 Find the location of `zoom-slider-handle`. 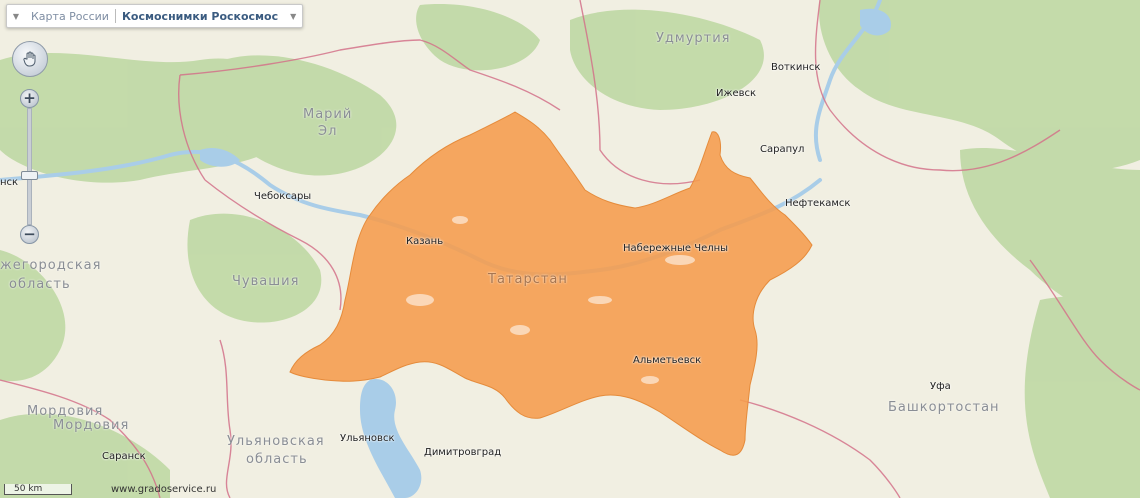

zoom-slider-handle is located at coordinates (29, 175).